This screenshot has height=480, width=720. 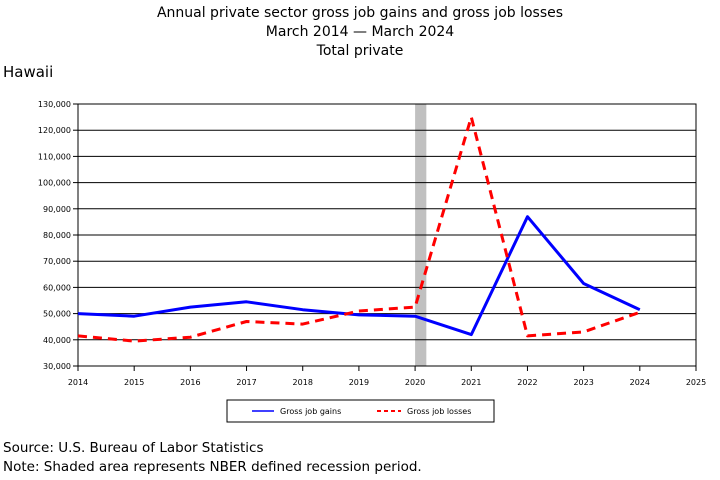 What do you see at coordinates (57, 235) in the screenshot?
I see `y-tick-label: 80,000` at bounding box center [57, 235].